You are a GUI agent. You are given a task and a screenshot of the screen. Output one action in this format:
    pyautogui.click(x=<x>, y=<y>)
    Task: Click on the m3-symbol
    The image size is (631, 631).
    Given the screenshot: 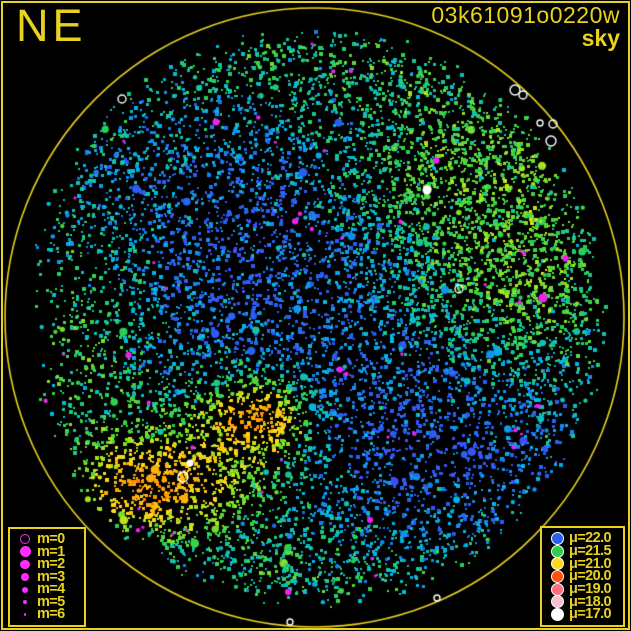 What is the action you would take?
    pyautogui.click(x=25, y=577)
    